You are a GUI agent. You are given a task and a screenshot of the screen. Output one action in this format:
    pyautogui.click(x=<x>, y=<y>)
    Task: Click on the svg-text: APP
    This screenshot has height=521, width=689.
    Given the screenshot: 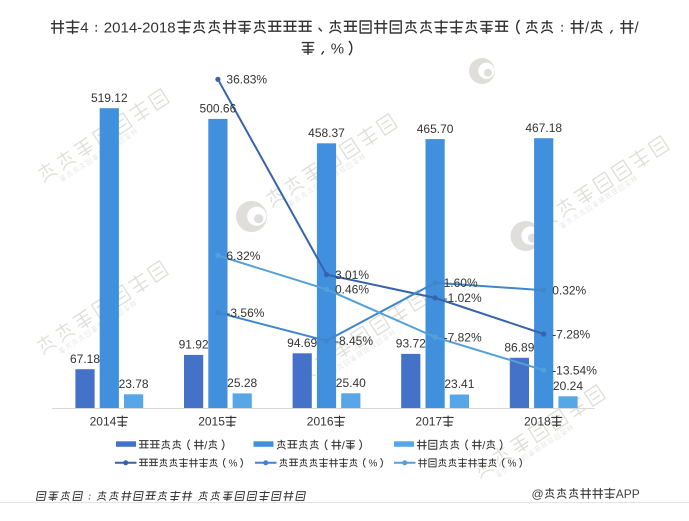 What is the action you would take?
    pyautogui.click(x=628, y=494)
    